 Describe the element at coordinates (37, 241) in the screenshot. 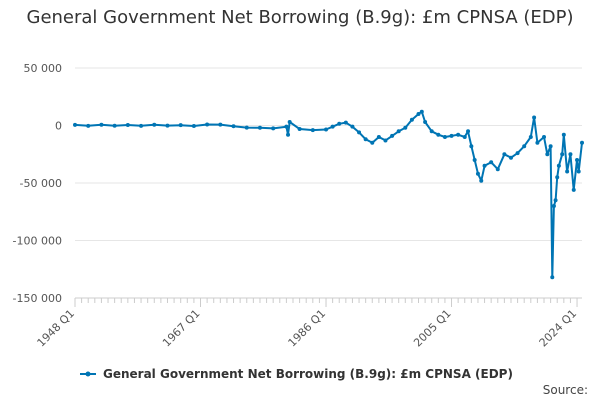

I see `y-tick-label: -100 000` at that location.